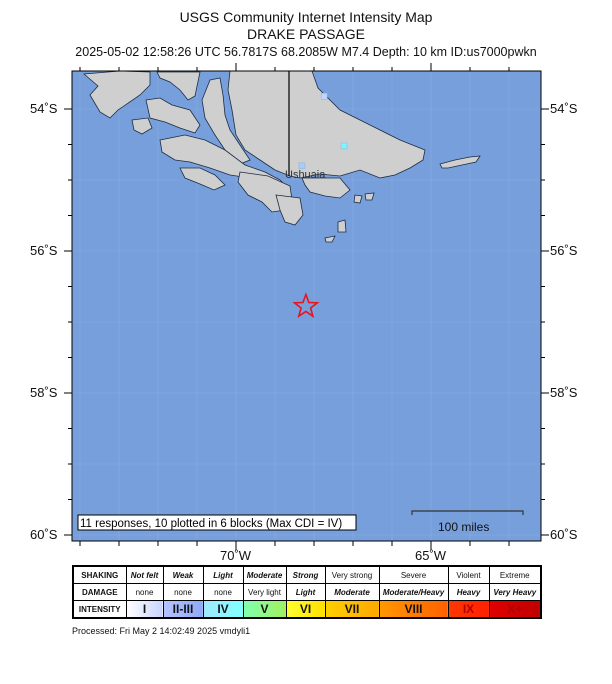  Describe the element at coordinates (264, 609) in the screenshot. I see `intensity-cell: V` at that location.